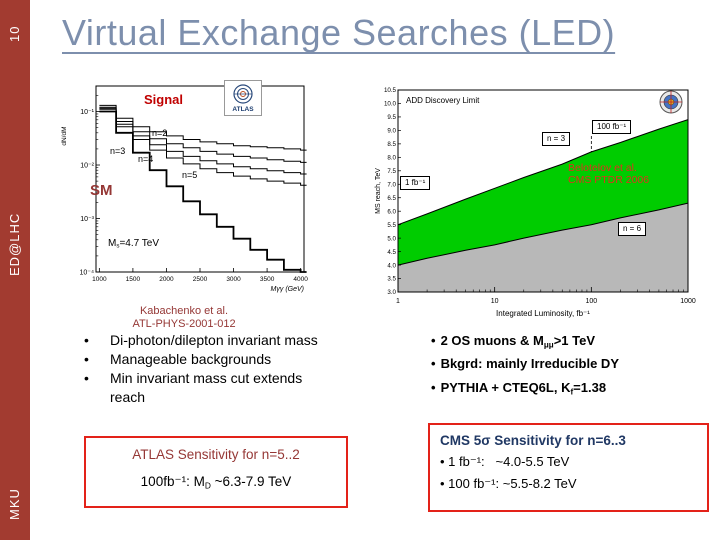 This screenshot has height=540, width=720. Describe the element at coordinates (533, 440) in the screenshot. I see `cms-sensitivity-title: CMS 5σ Sensitivity for n=6..3` at that location.